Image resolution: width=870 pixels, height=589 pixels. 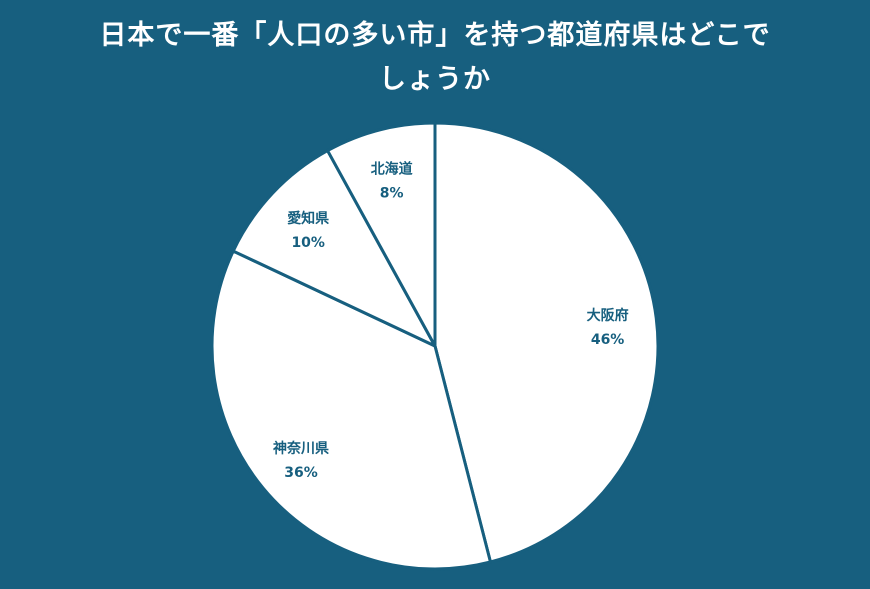 I want to click on slice-label-0: 大阪府, so click(x=608, y=315).